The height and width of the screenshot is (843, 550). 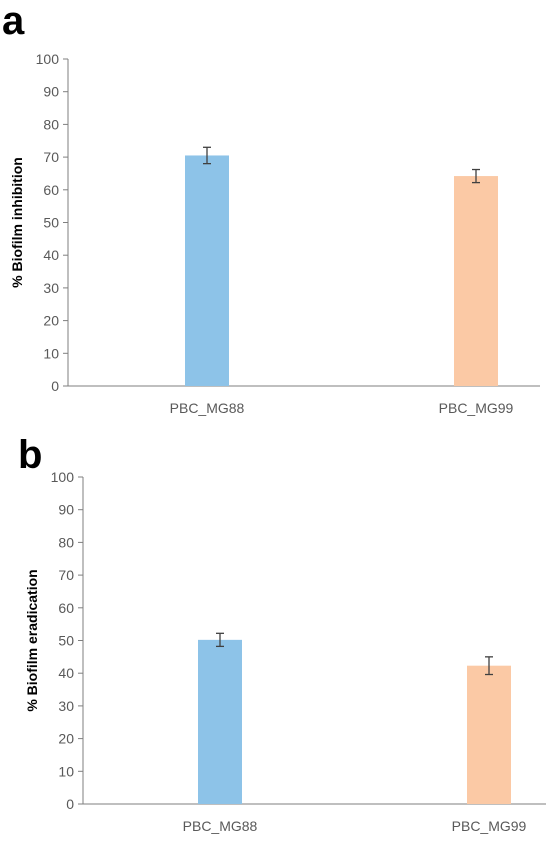 What do you see at coordinates (17, 222) in the screenshot?
I see `y-axis-title: % Biofilm inhibition` at bounding box center [17, 222].